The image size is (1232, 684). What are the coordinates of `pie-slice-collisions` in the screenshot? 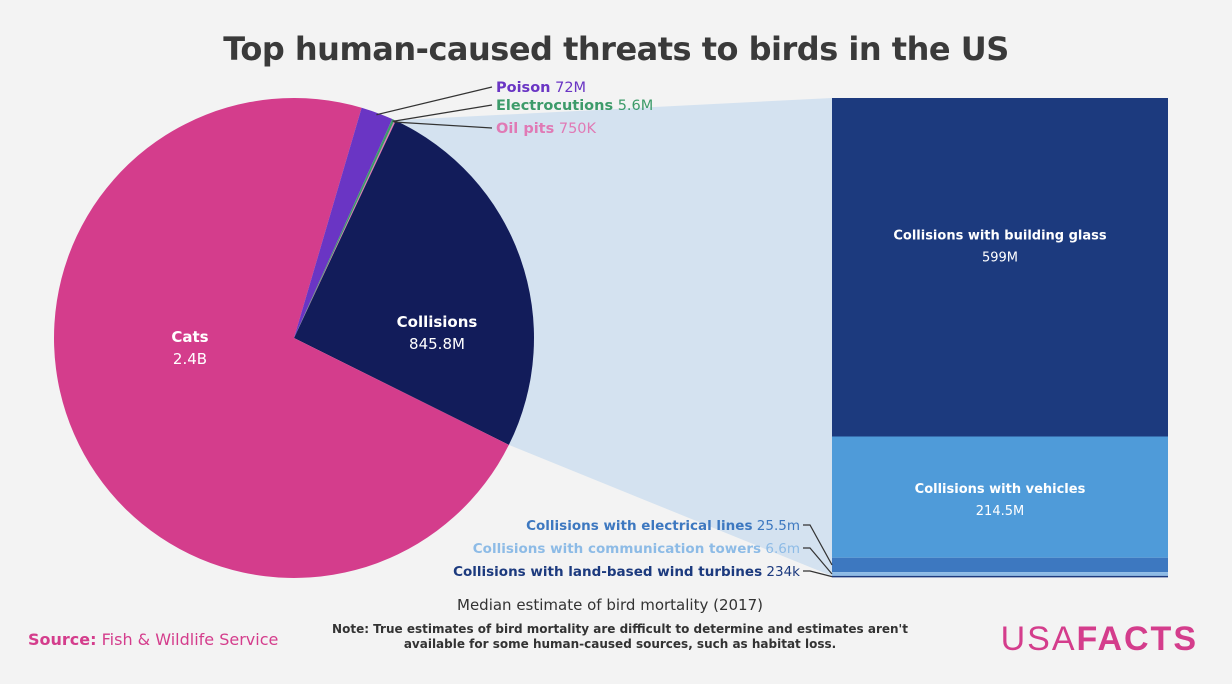 It's located at (414, 282).